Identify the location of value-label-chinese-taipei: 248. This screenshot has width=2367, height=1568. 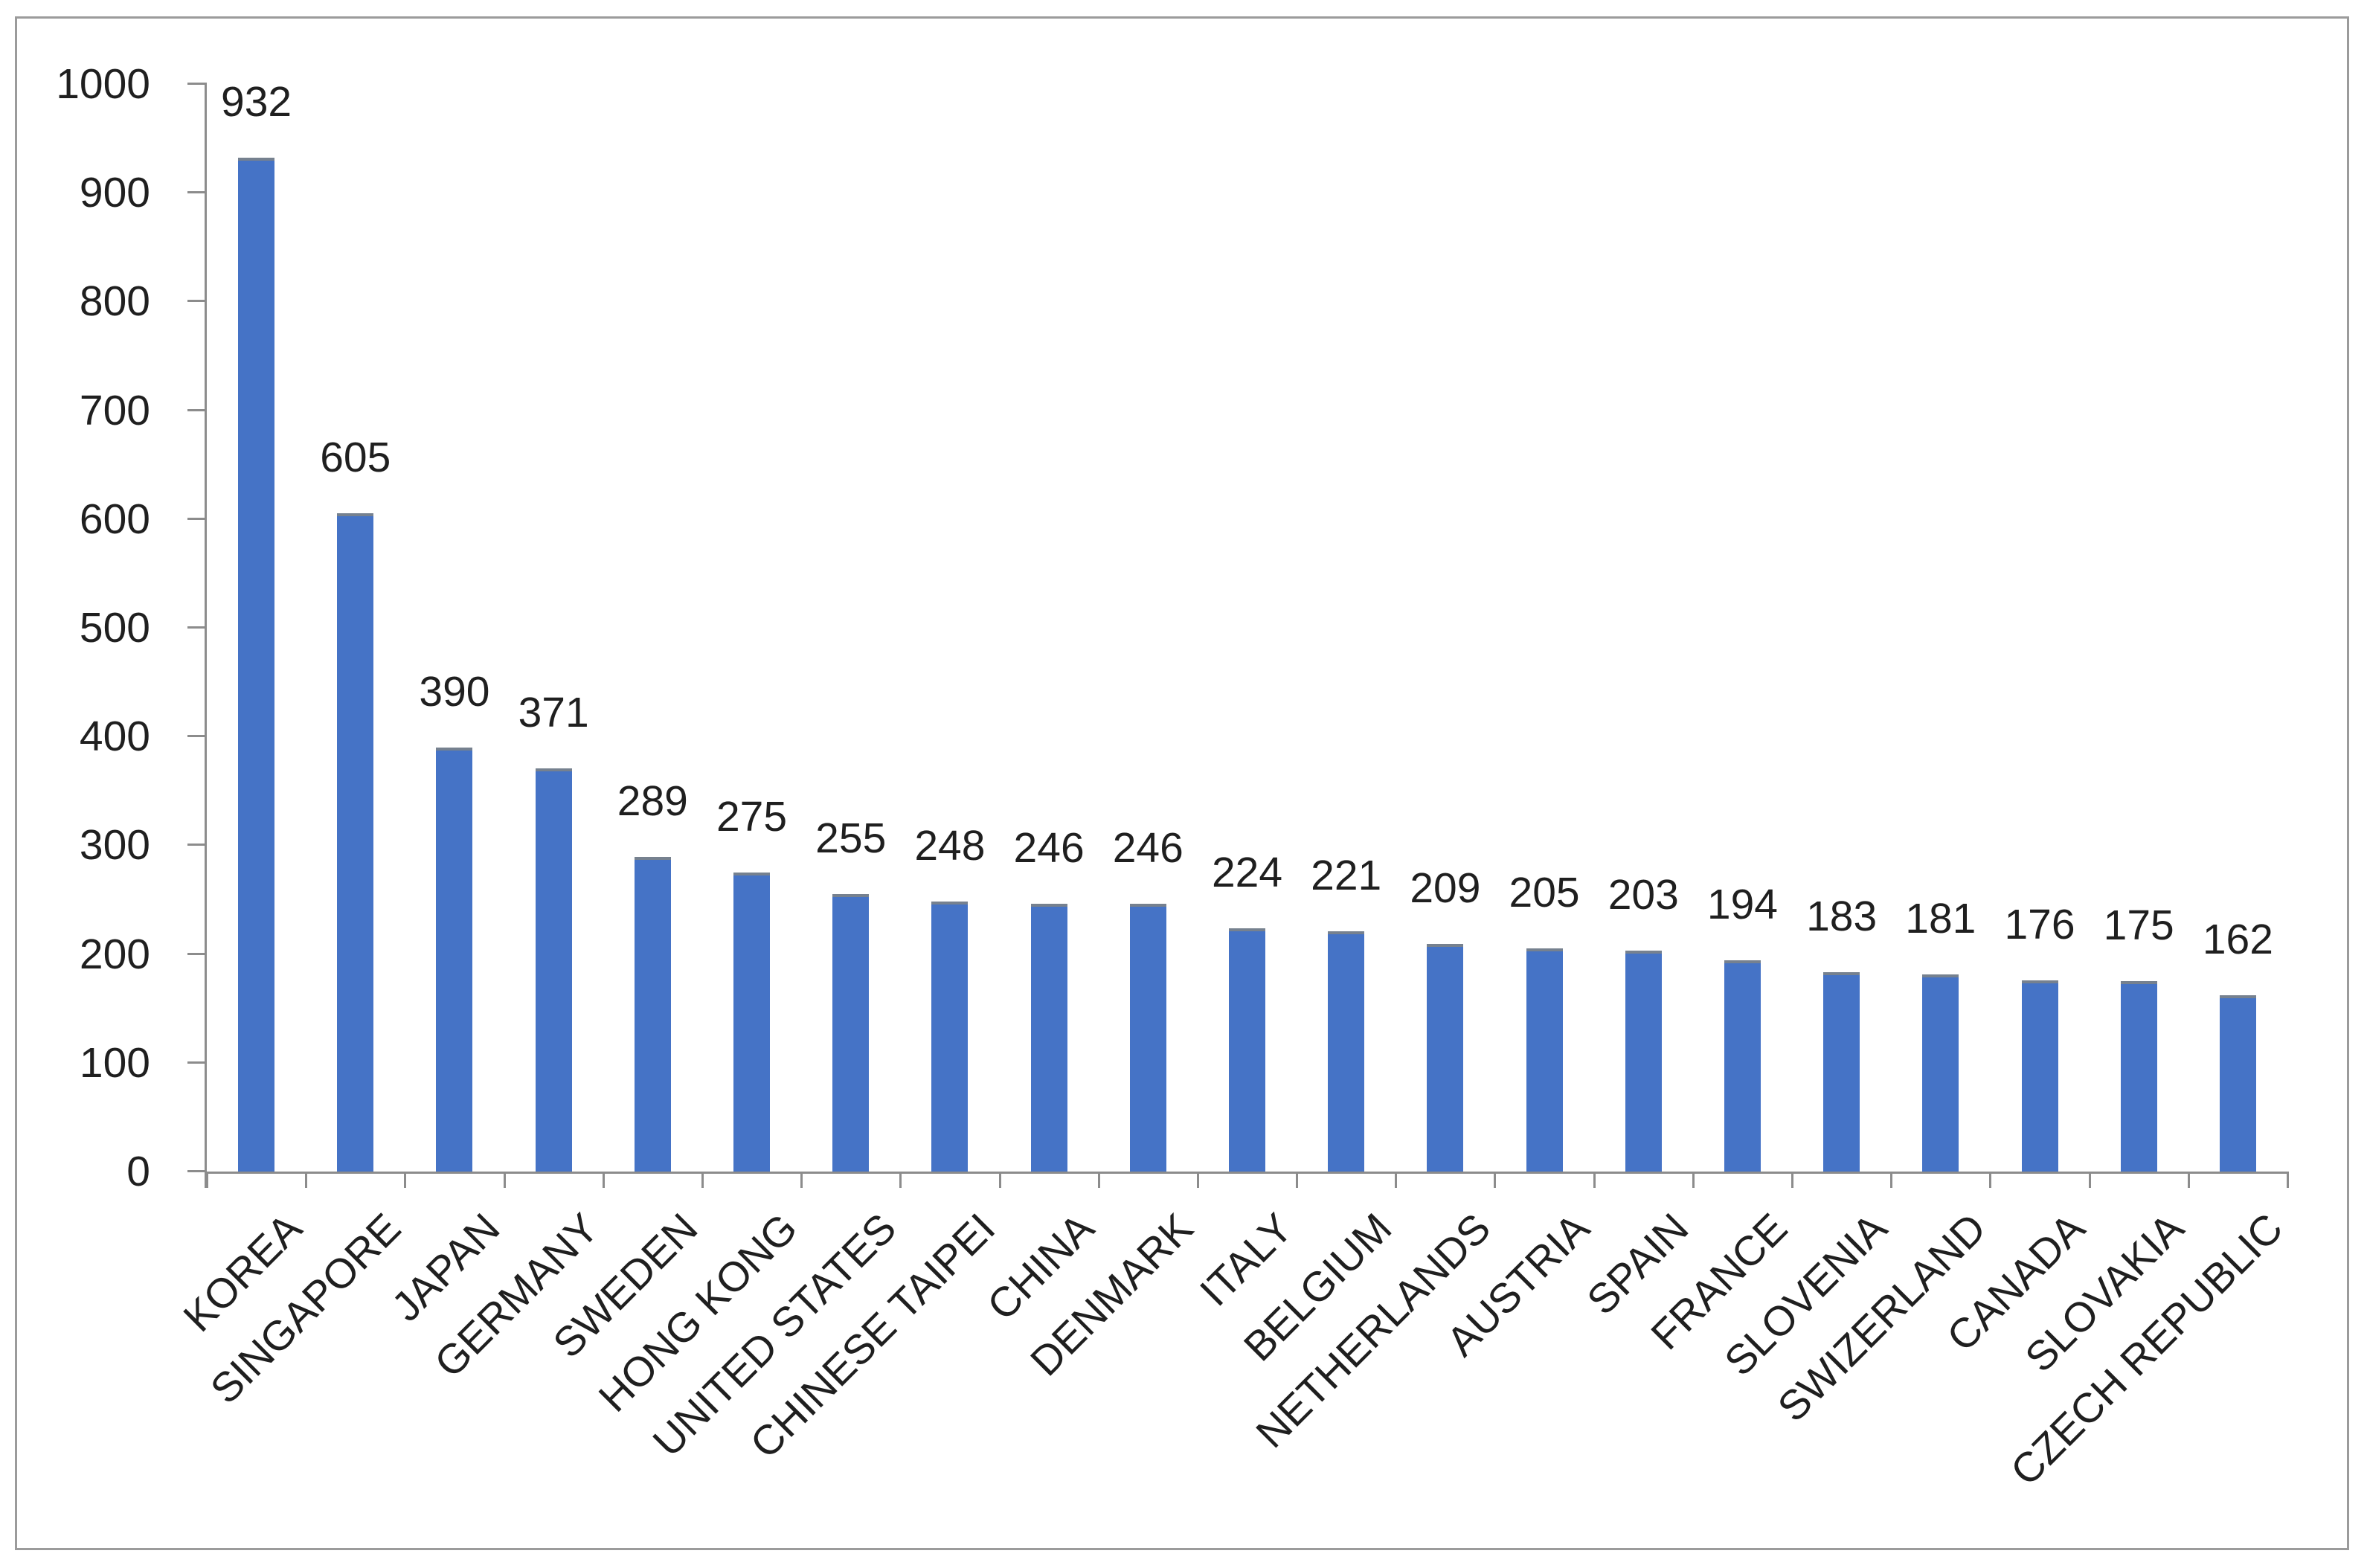
(950, 846).